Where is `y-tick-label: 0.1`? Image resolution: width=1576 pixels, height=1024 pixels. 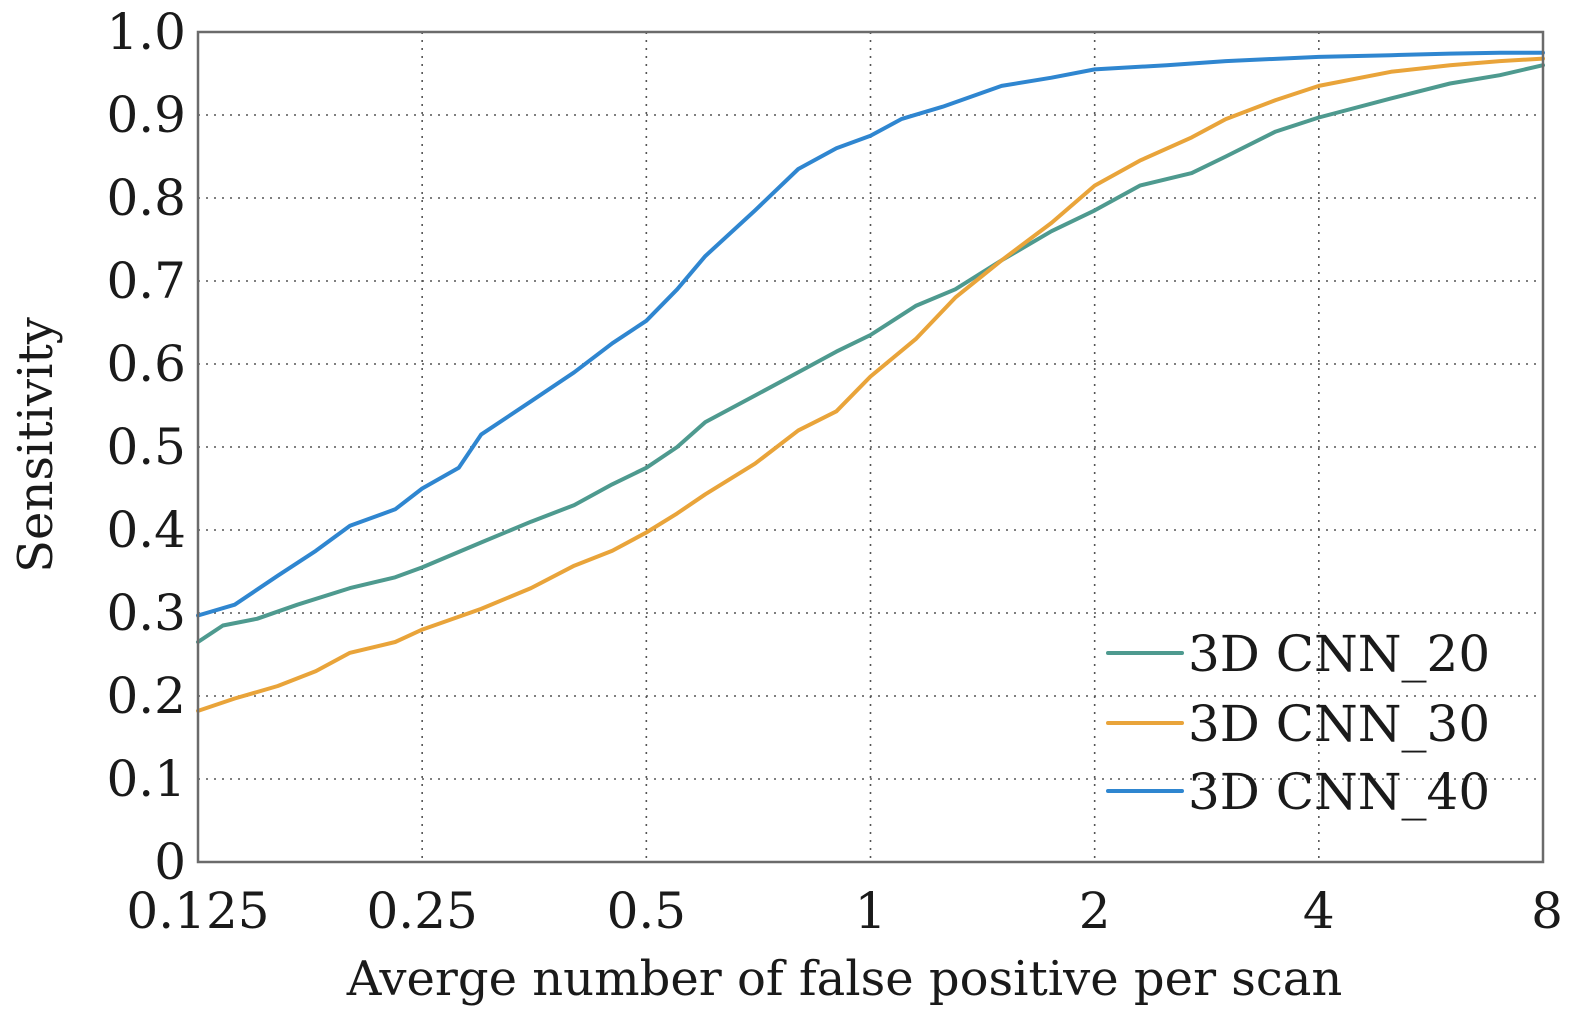 y-tick-label: 0.1 is located at coordinates (146, 779).